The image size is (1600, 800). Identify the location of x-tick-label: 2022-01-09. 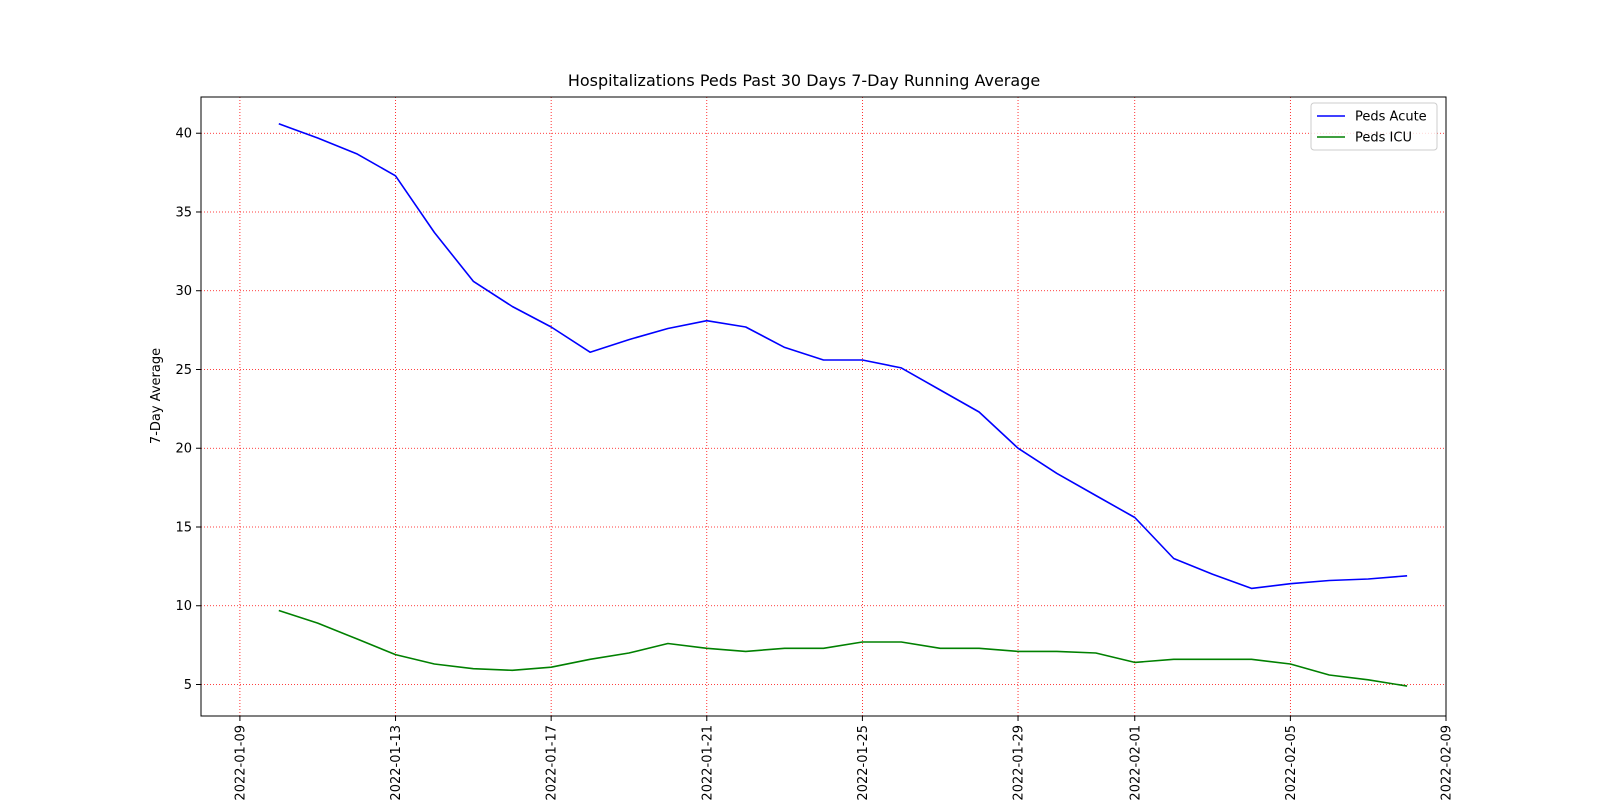
(240, 762).